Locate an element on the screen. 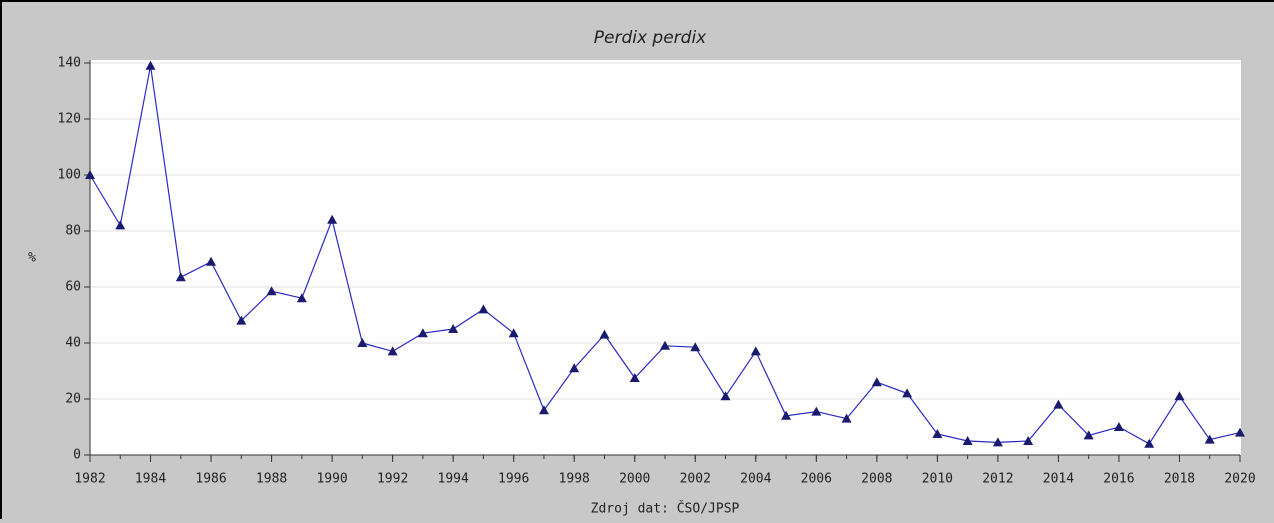 The width and height of the screenshot is (1274, 523). x-tick-label: 2018 is located at coordinates (1179, 479).